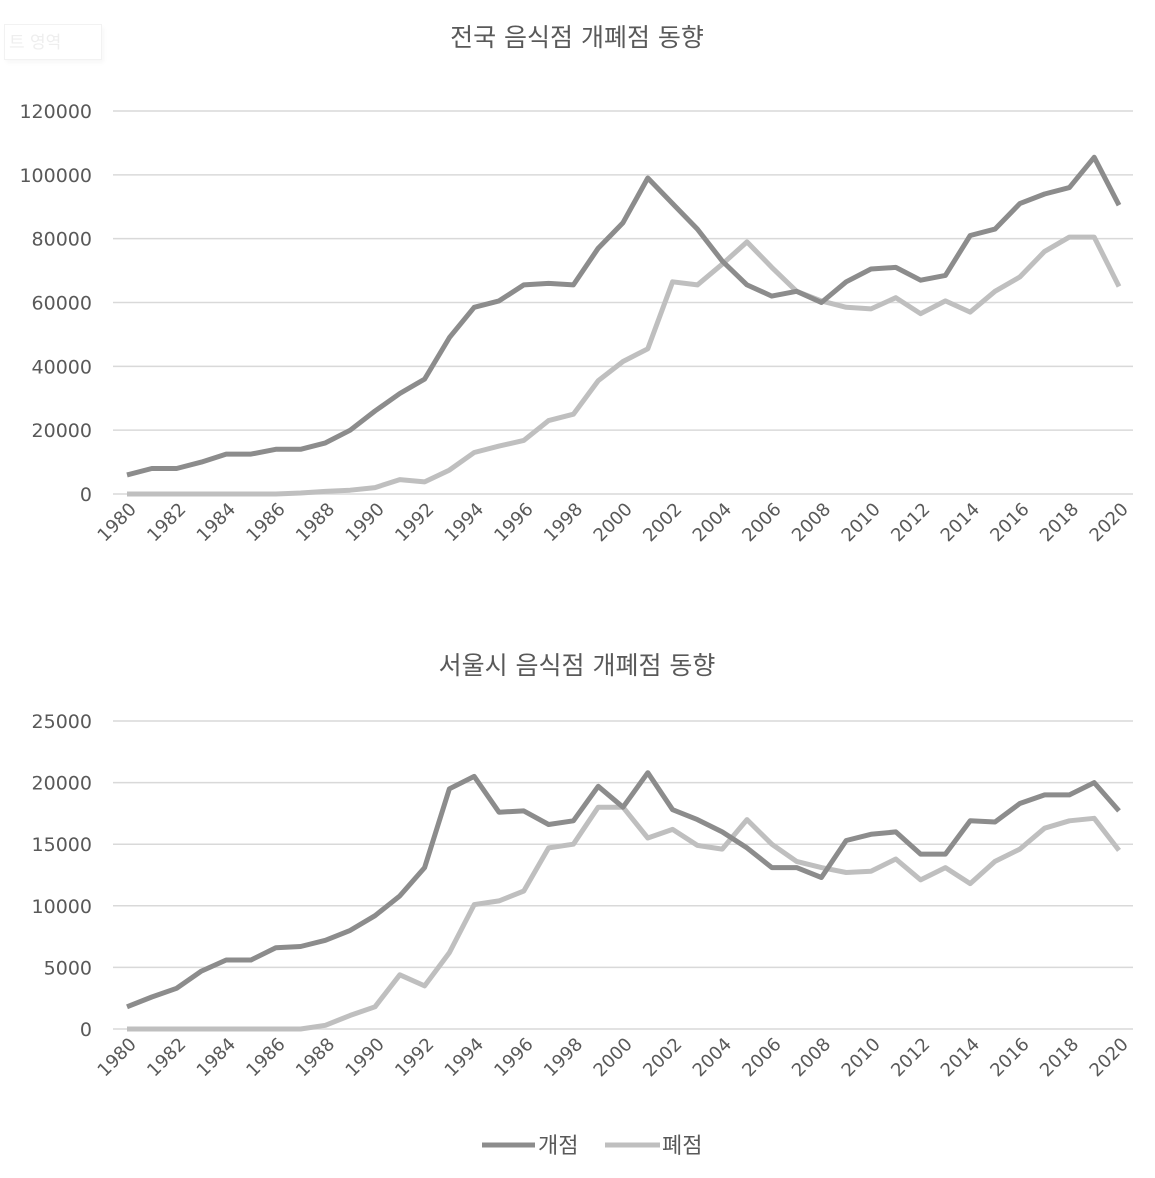 The image size is (1155, 1178). What do you see at coordinates (62, 845) in the screenshot?
I see `y-tick-label: 15000` at bounding box center [62, 845].